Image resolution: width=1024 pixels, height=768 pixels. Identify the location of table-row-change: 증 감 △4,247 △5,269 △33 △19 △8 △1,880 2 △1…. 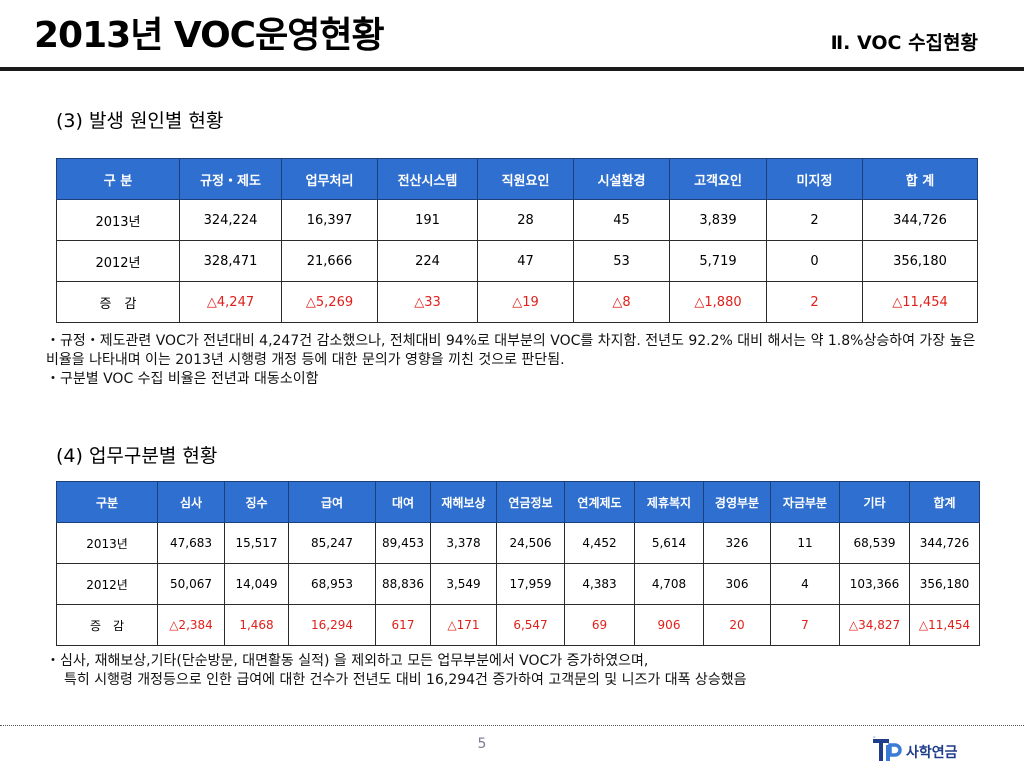
(517, 302).